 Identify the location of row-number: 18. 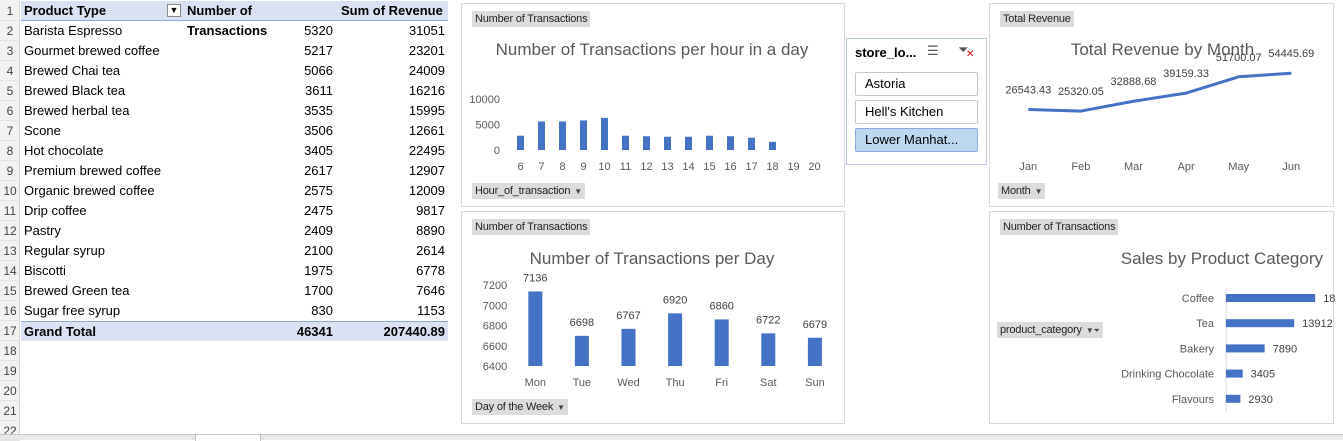
(10, 351).